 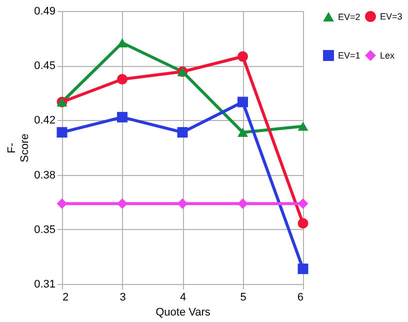 What do you see at coordinates (65, 298) in the screenshot?
I see `x-tick-label: 2` at bounding box center [65, 298].